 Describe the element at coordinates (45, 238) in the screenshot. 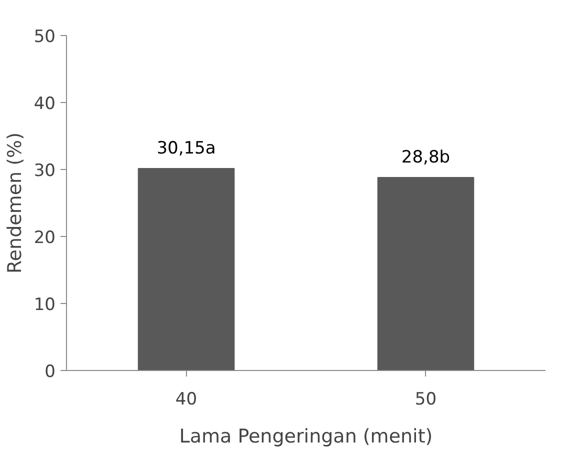

I see `y-tick-label: 20` at that location.